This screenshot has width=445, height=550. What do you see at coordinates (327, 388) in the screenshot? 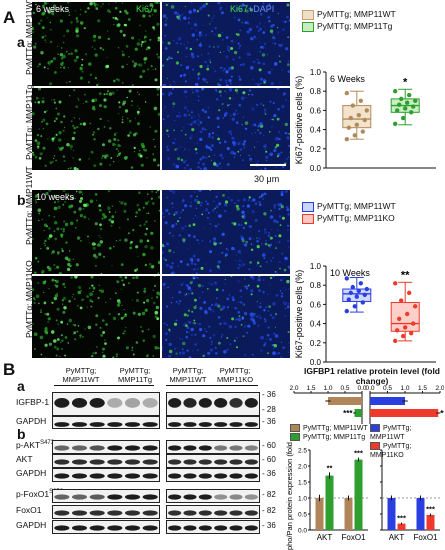
I see `x-tick-label: 1.0` at bounding box center [327, 388].